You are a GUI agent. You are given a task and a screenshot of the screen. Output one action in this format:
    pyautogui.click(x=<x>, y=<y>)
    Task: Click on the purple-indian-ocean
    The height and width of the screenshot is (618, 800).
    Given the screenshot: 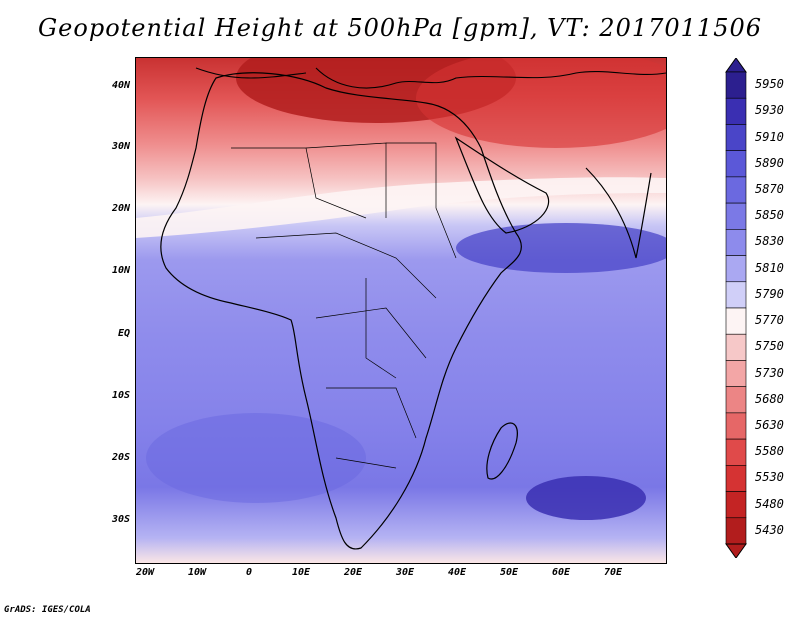 What is the action you would take?
    pyautogui.click(x=586, y=498)
    